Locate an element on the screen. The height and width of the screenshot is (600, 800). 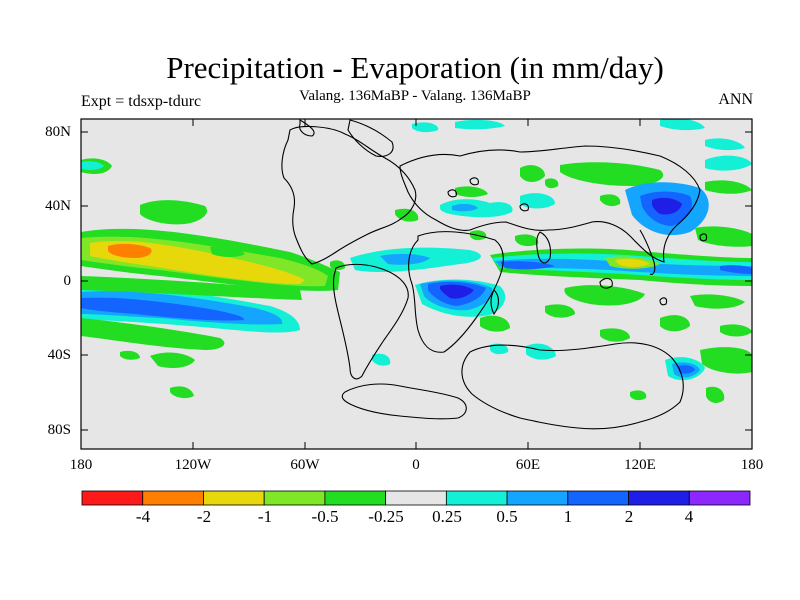
colorbar-label: 2 is located at coordinates (629, 516).